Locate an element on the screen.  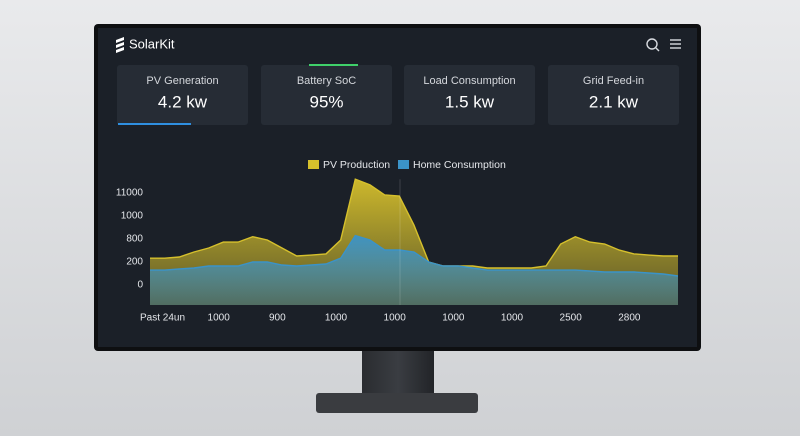
logo-icon is located at coordinates (120, 45).